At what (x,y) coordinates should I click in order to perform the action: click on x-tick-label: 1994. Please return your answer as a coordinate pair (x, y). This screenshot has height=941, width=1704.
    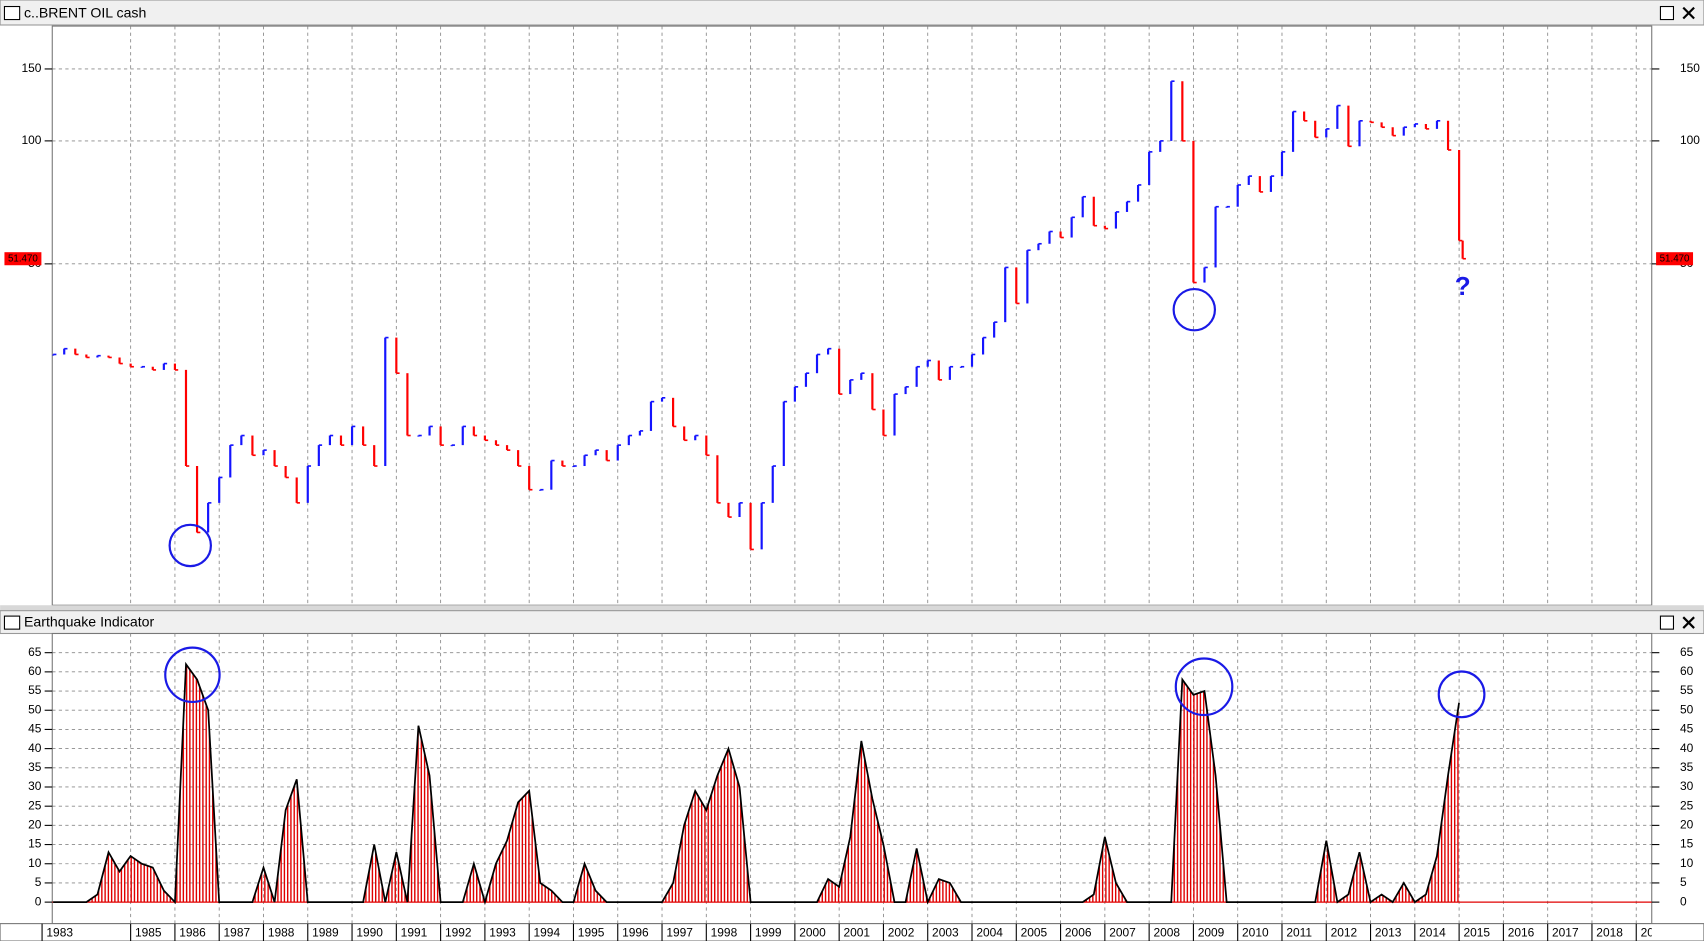
    Looking at the image, I should click on (547, 933).